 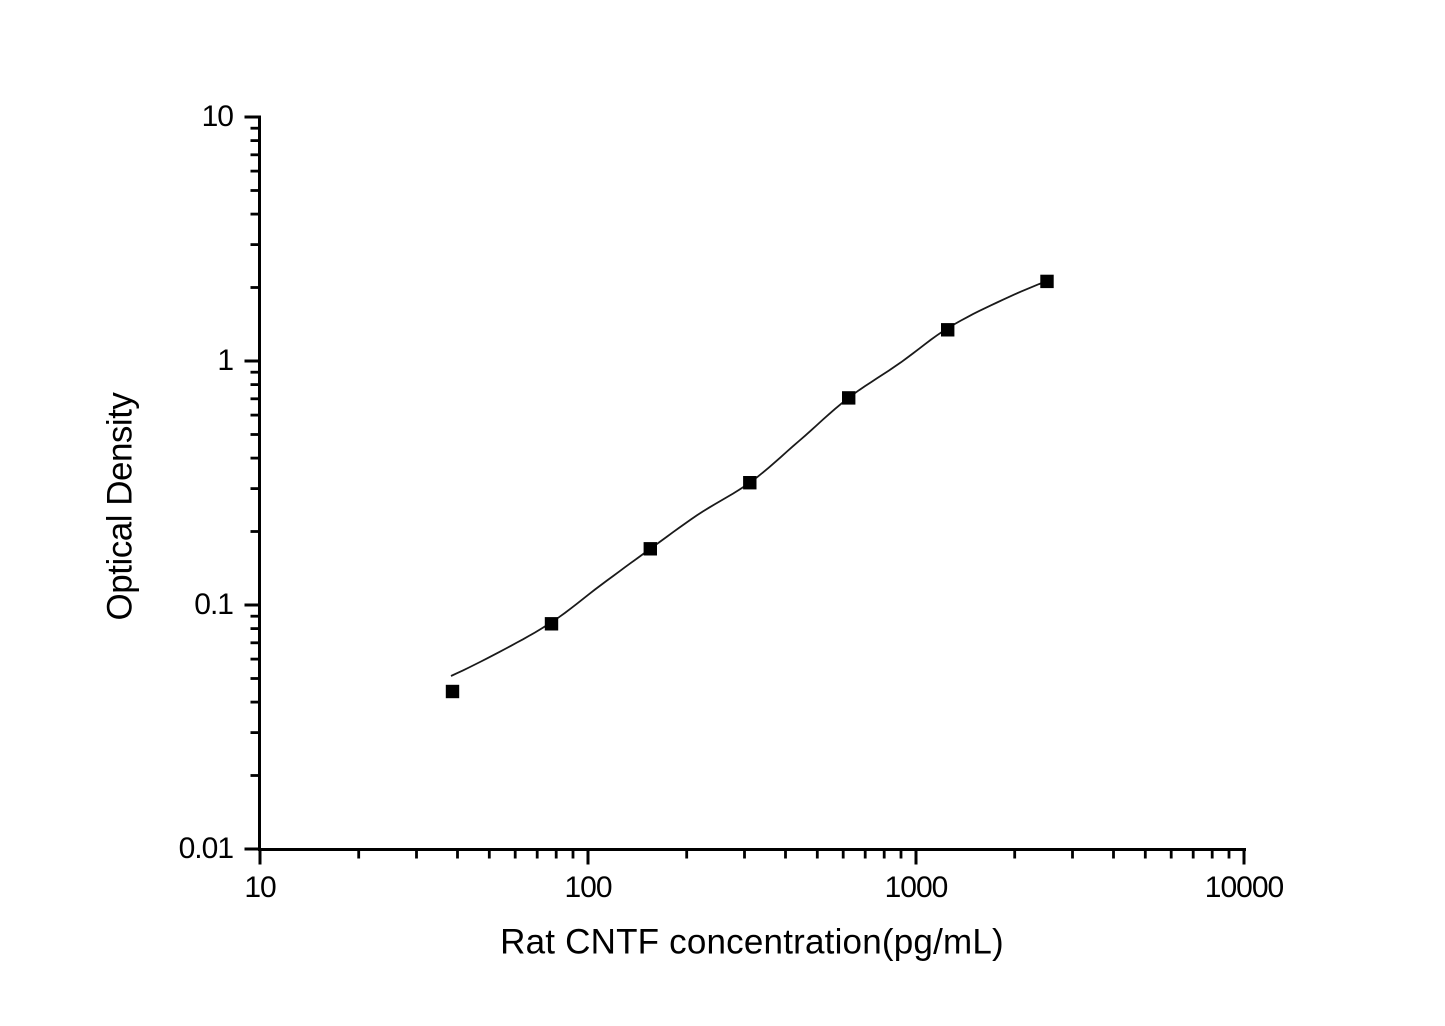 I want to click on svg-text: Optical Density, so click(x=120, y=506).